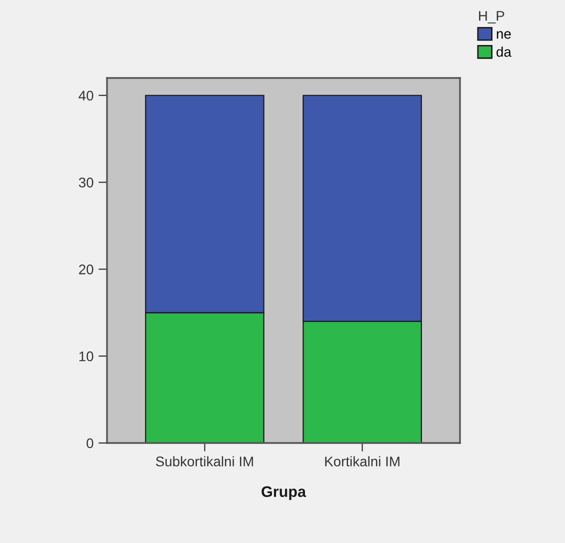 Image resolution: width=565 pixels, height=543 pixels. What do you see at coordinates (284, 493) in the screenshot?
I see `x-axis-title: Grupa` at bounding box center [284, 493].